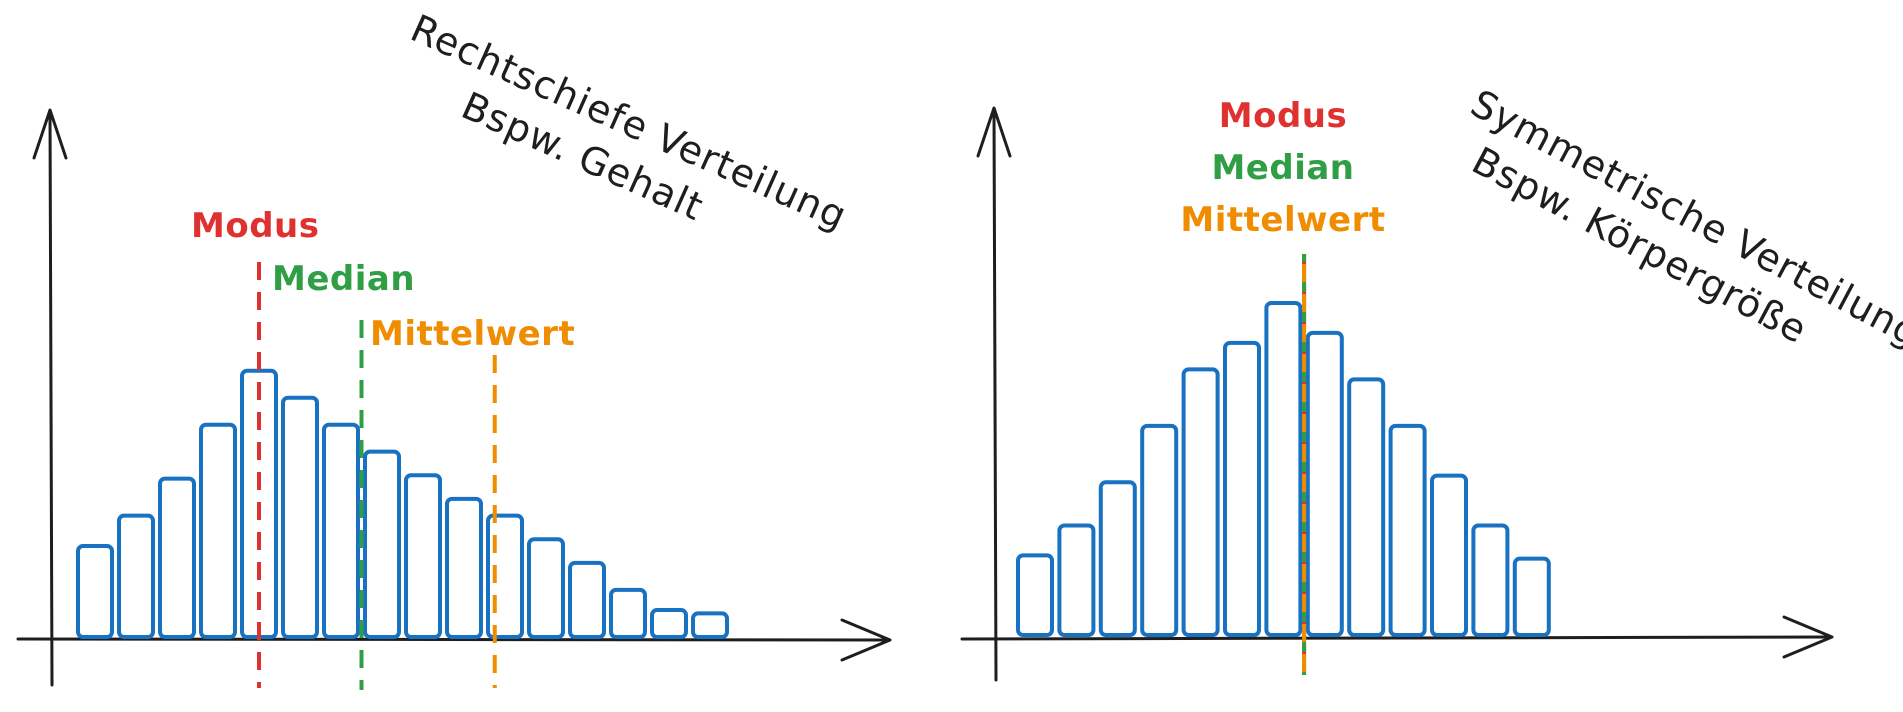  I want to click on chart-title-line-1: Symmetrische Verteilung, so click(1683, 218).